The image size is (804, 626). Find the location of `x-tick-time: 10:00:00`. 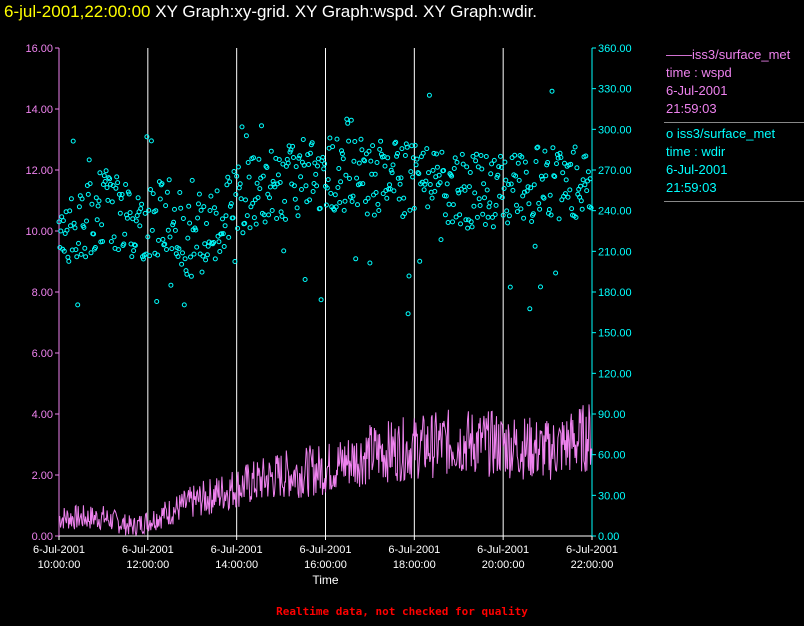

x-tick-time: 10:00:00 is located at coordinates (59, 565).